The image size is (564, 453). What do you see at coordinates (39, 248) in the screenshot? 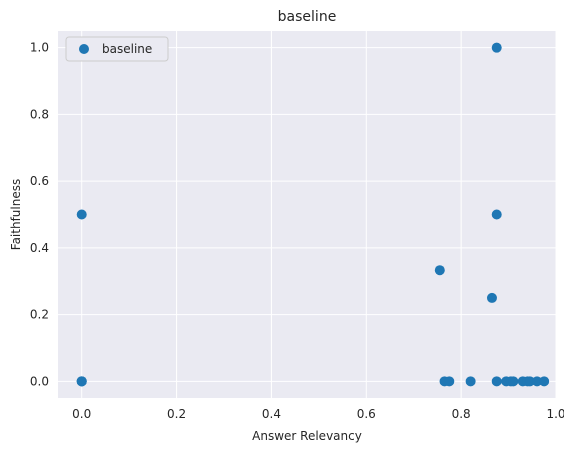
I see `y-tick-label: 0.4` at bounding box center [39, 248].